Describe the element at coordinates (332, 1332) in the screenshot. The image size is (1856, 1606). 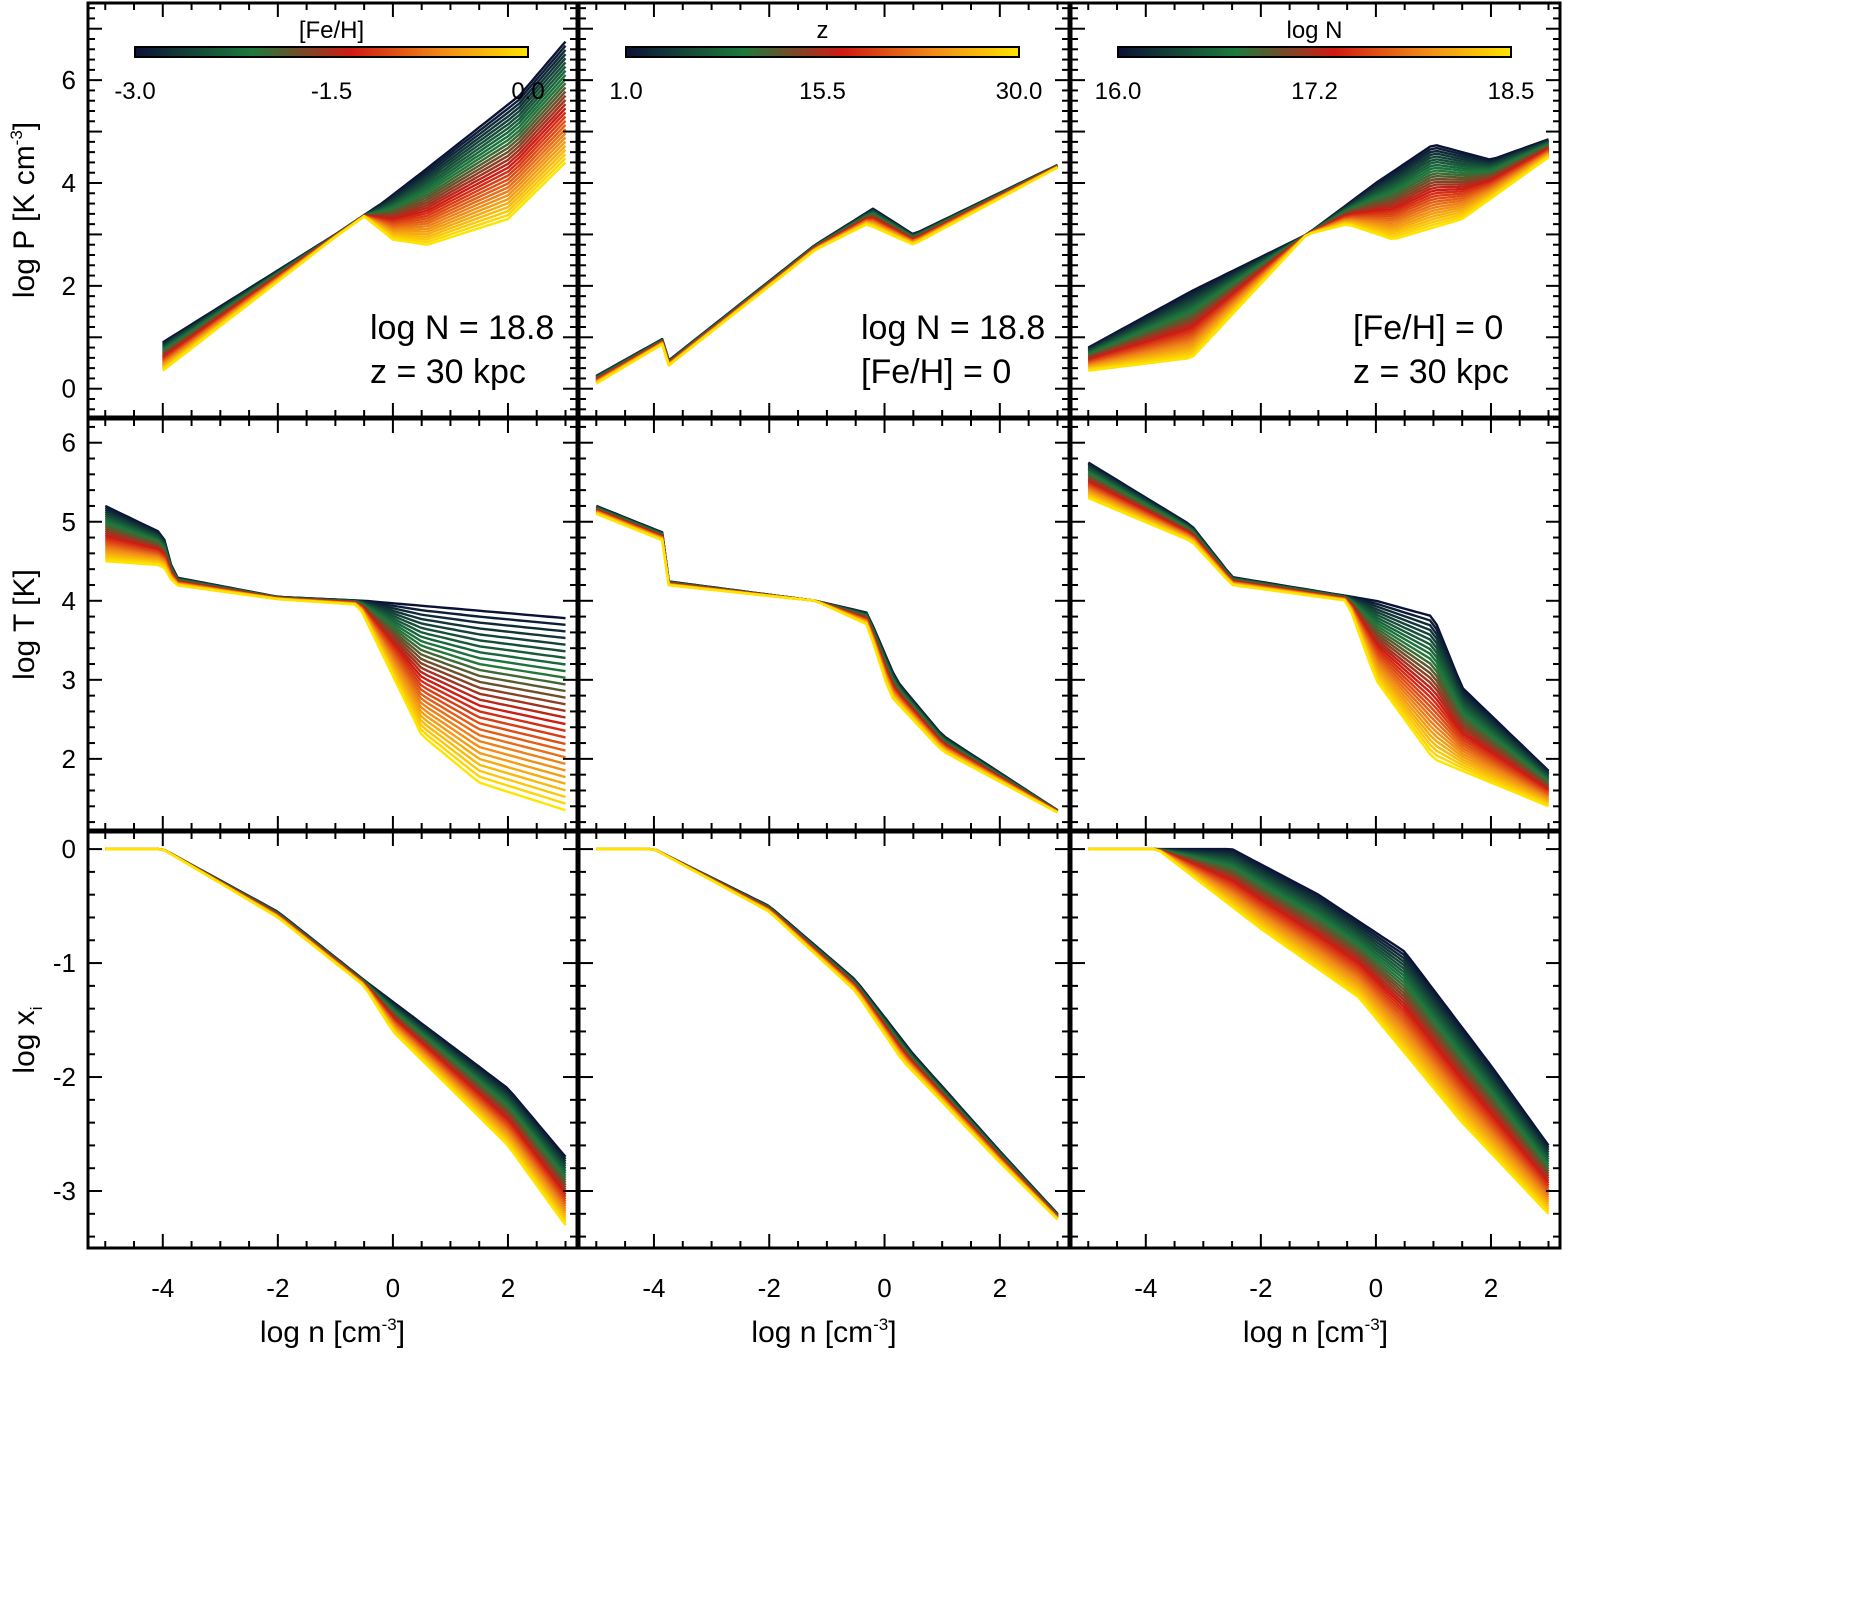
I see `x-axis-label: log n [cm-3]` at that location.